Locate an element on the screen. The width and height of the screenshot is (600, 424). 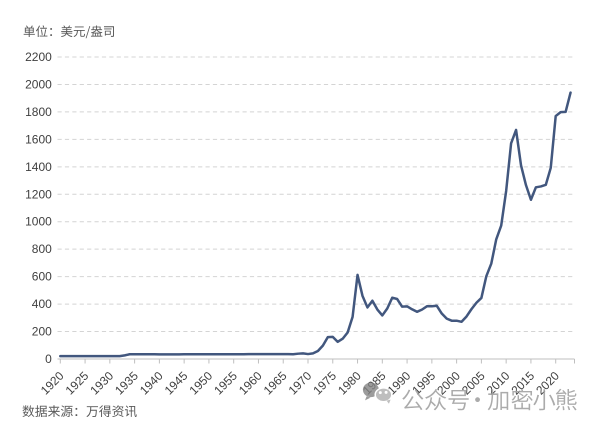
svg-text: 0 is located at coordinates (48, 359).